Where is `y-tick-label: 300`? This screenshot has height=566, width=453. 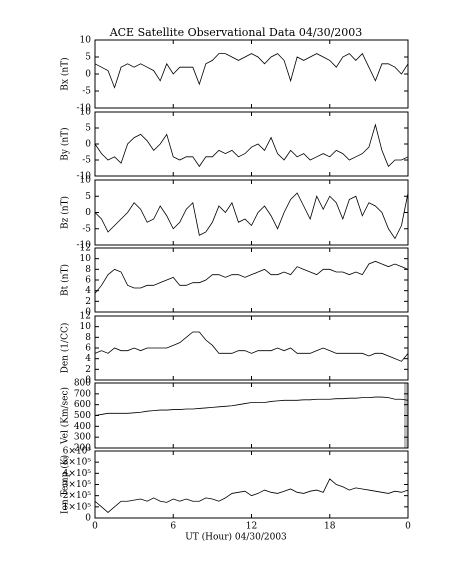 y-tick-label: 300 is located at coordinates (82, 438).